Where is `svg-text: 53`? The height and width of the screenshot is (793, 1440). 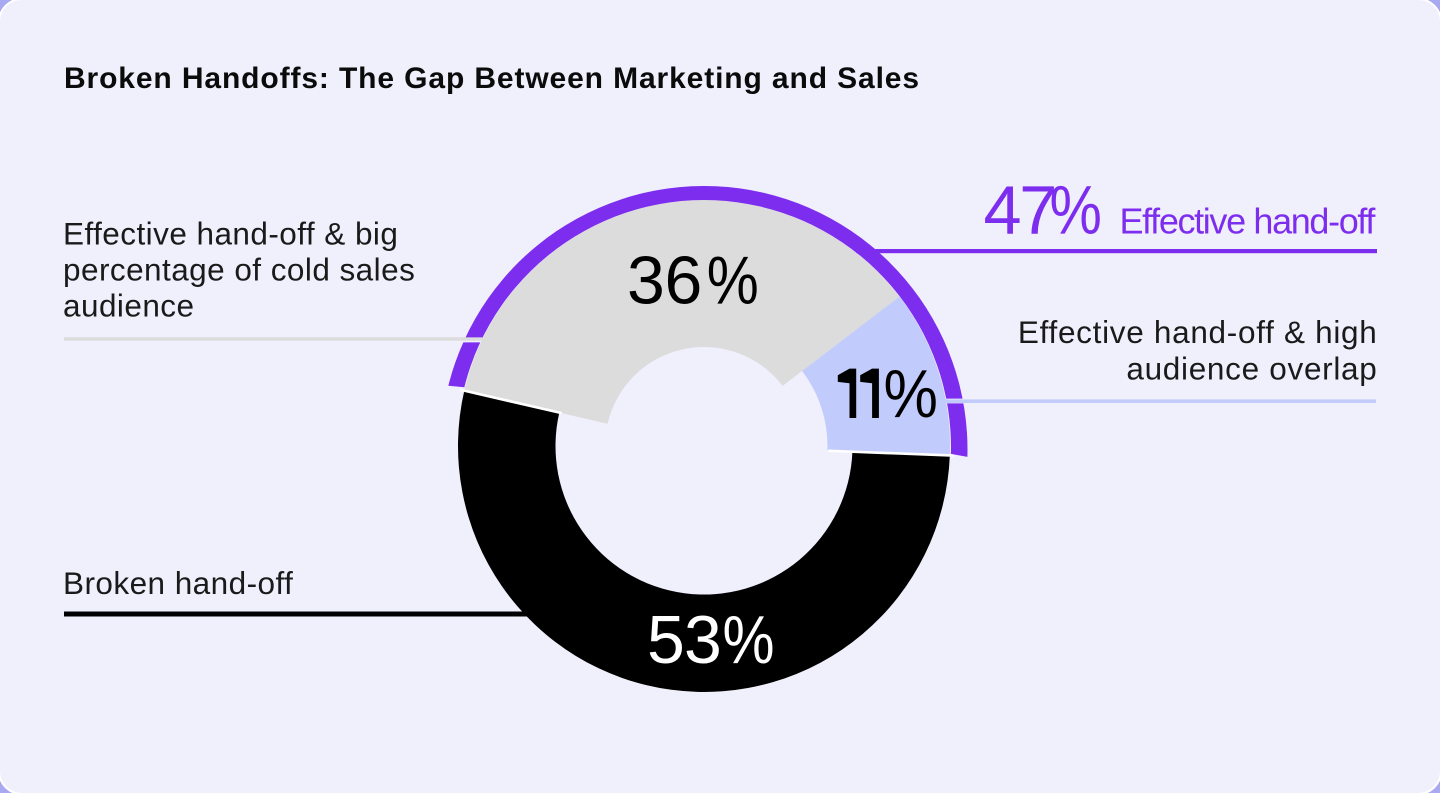 svg-text: 53 is located at coordinates (684, 640).